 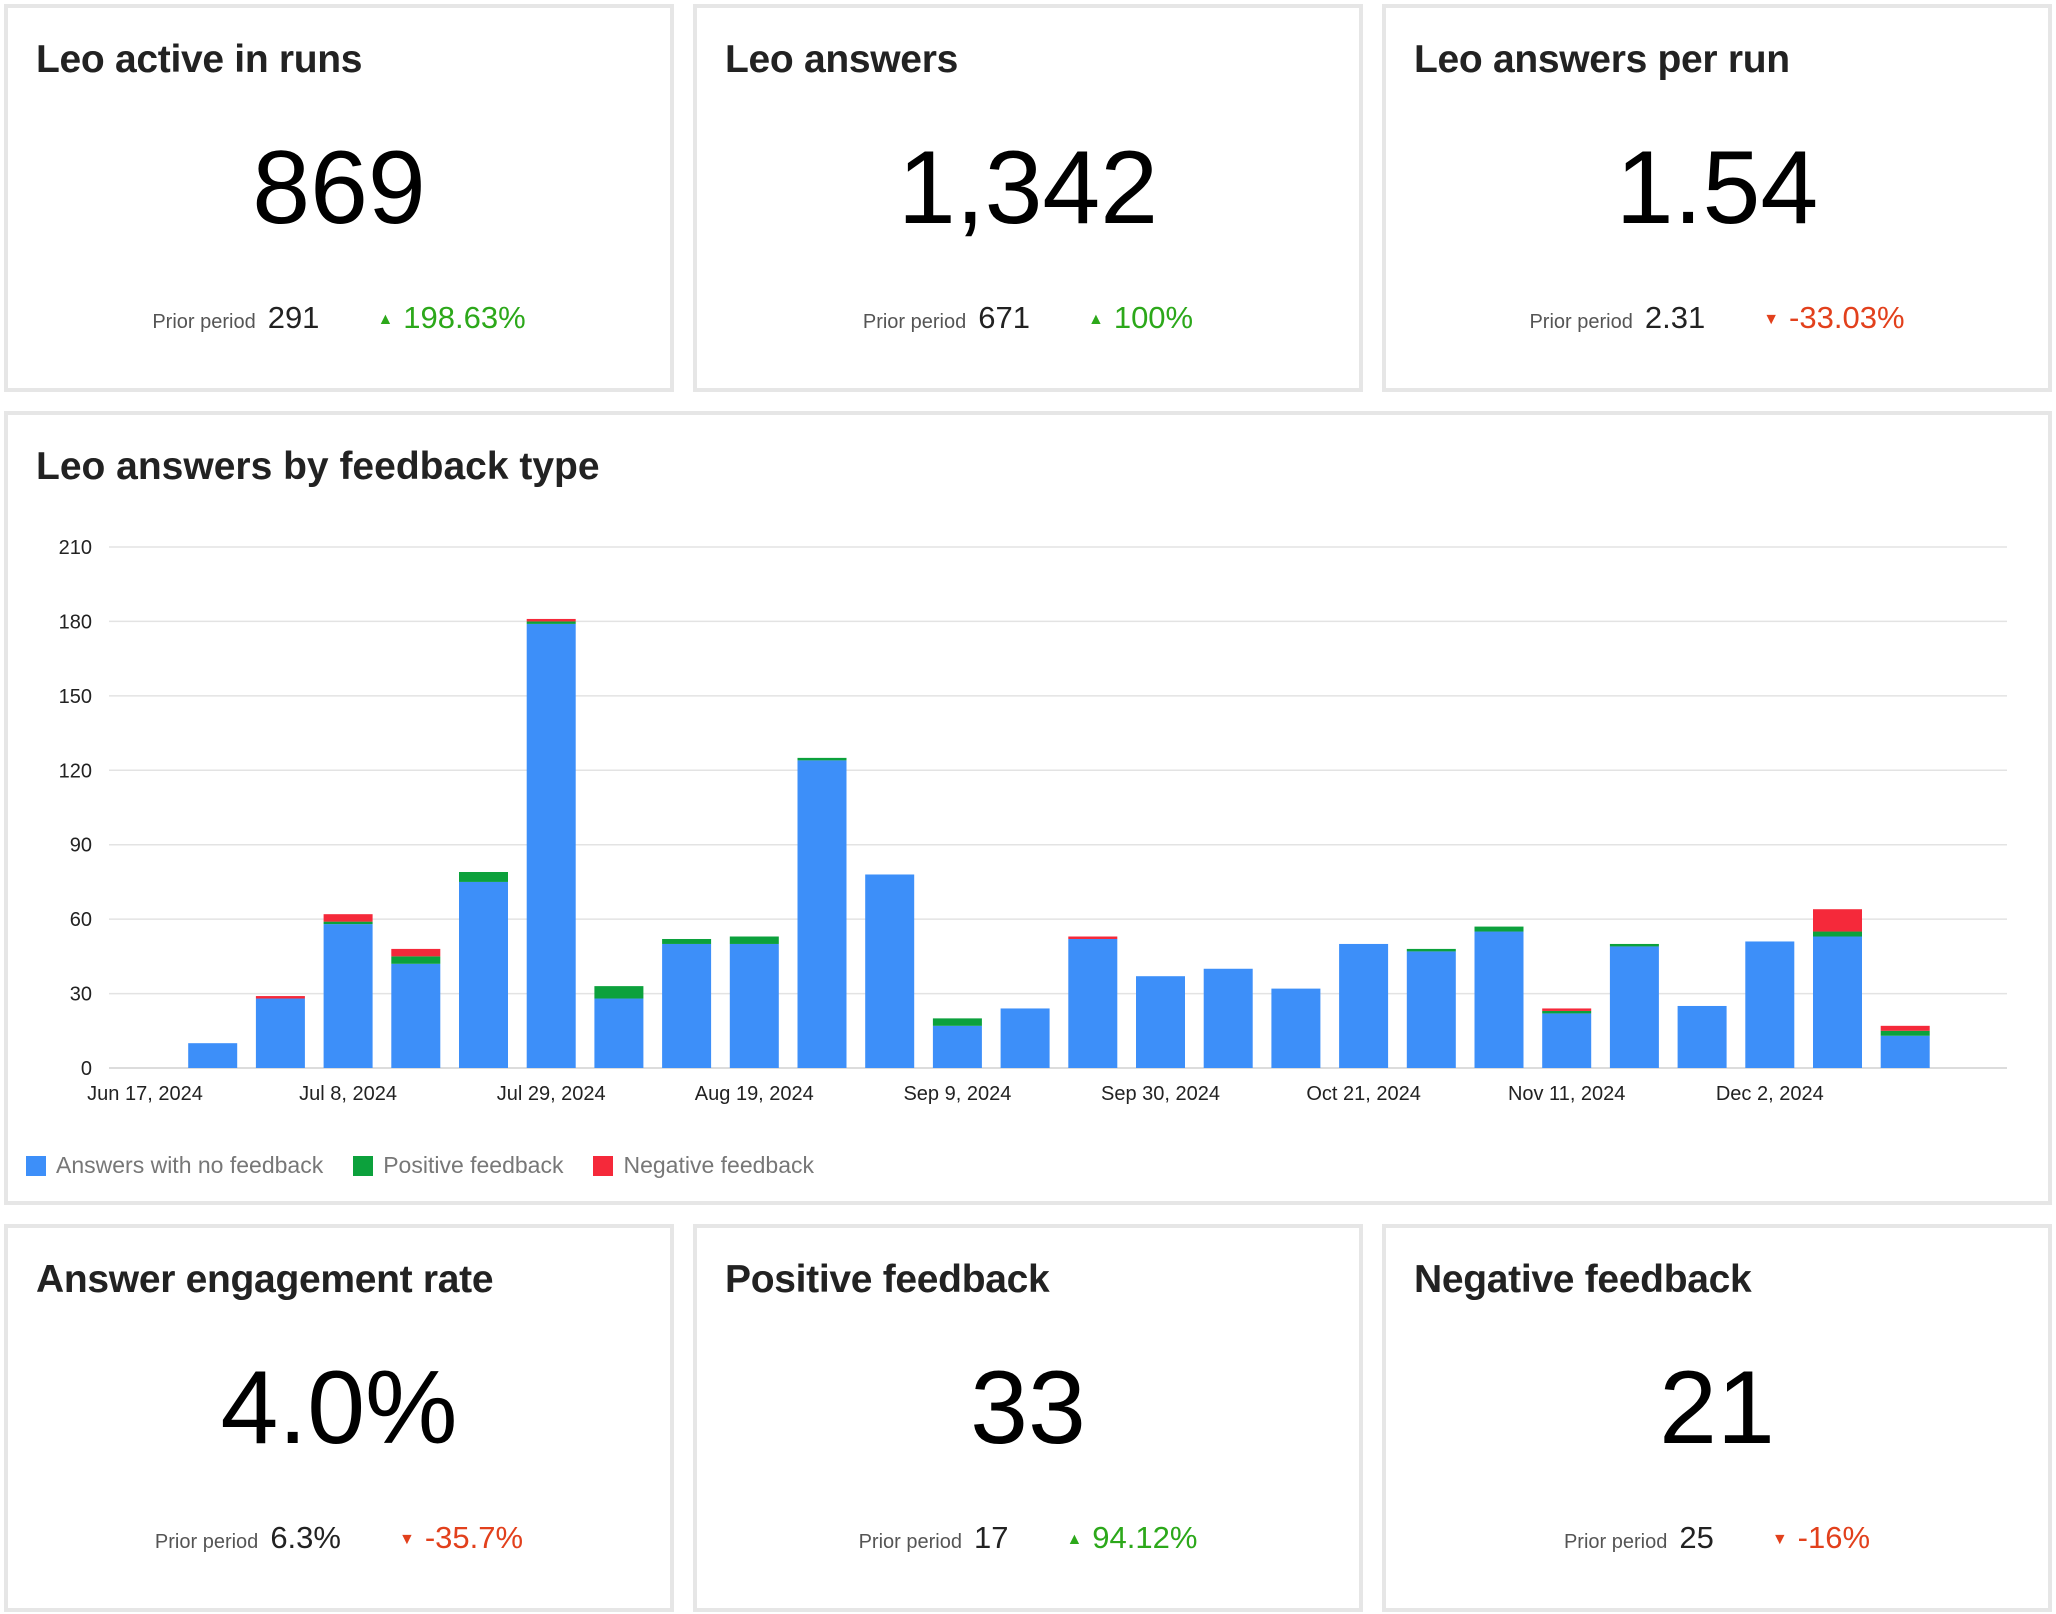 What do you see at coordinates (1028, 188) in the screenshot?
I see `kpi-value: 1,342` at bounding box center [1028, 188].